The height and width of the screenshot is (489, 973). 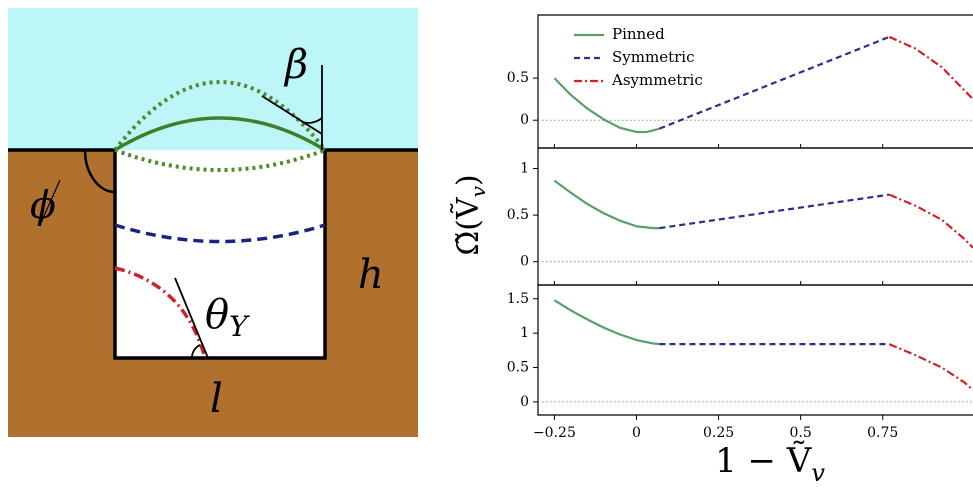 I want to click on x-tick-label: 0.5, so click(x=801, y=433).